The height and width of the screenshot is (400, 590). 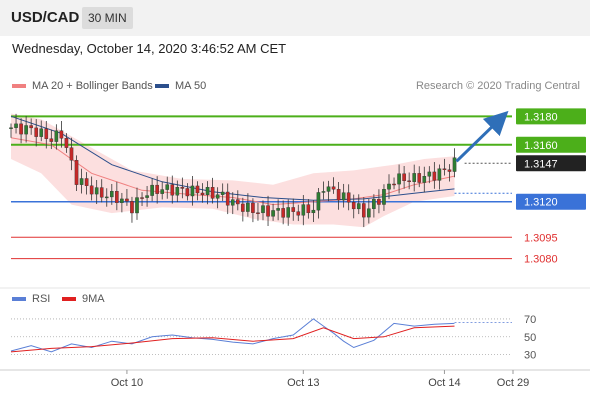 What do you see at coordinates (107, 18) in the screenshot?
I see `interval-badge: 30 MIN` at bounding box center [107, 18].